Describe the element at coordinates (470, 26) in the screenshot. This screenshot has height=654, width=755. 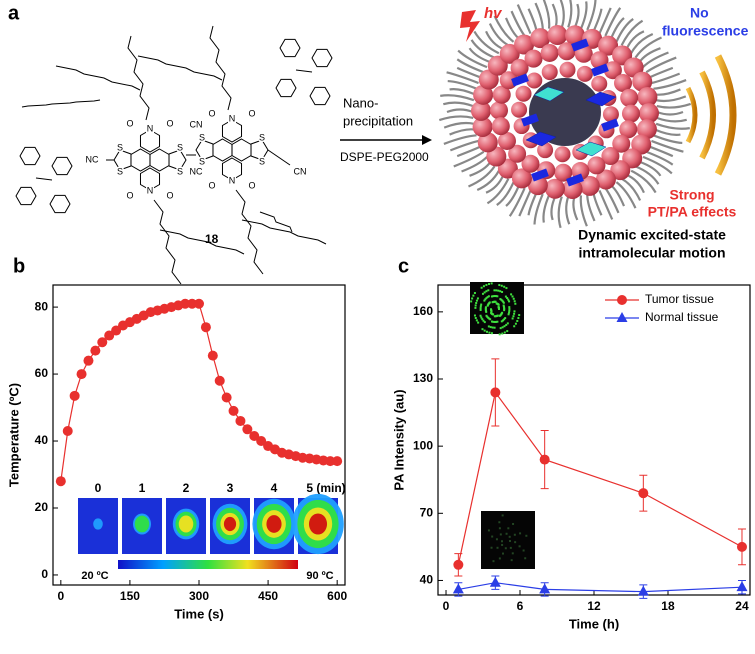
I see `light-icon` at that location.